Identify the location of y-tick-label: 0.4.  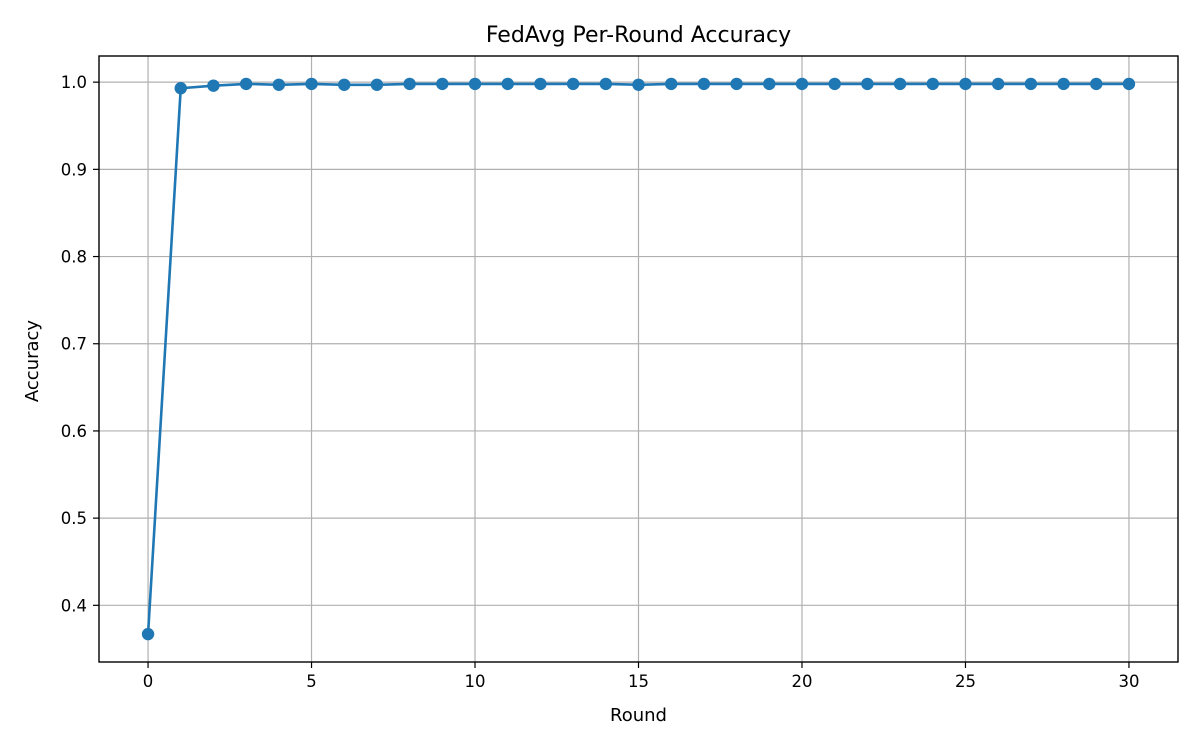
(74, 605).